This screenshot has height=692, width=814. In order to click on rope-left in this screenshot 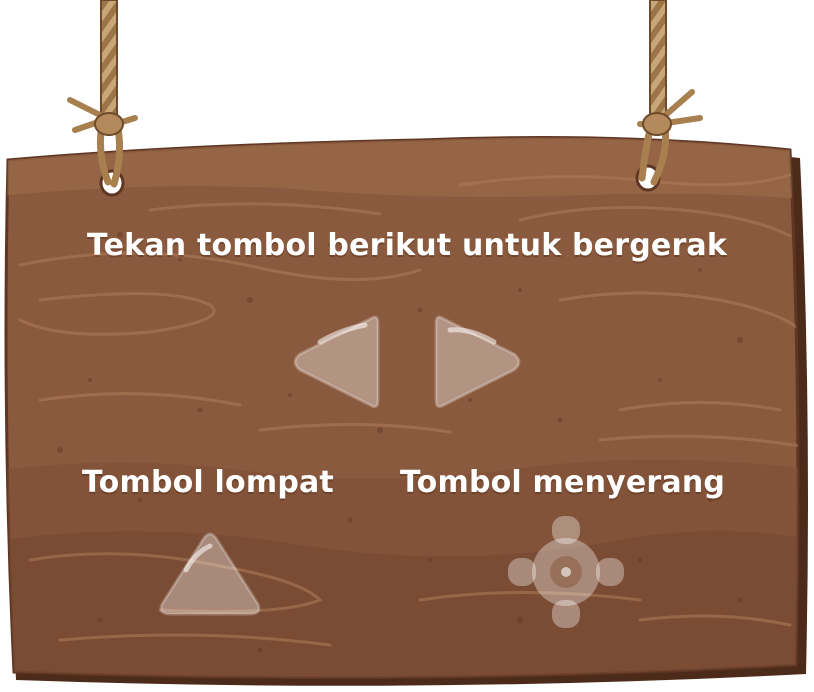, I will do `click(109, 62)`.